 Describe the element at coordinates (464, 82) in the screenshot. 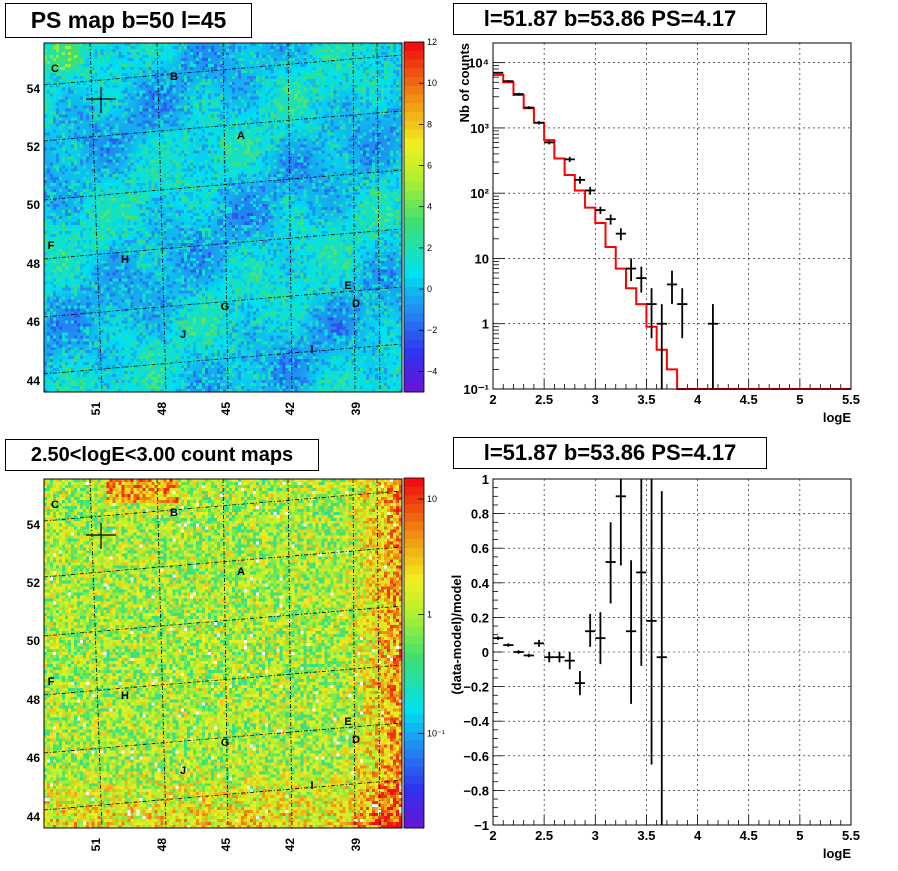

I see `y-axis-label: Nb of counts` at that location.